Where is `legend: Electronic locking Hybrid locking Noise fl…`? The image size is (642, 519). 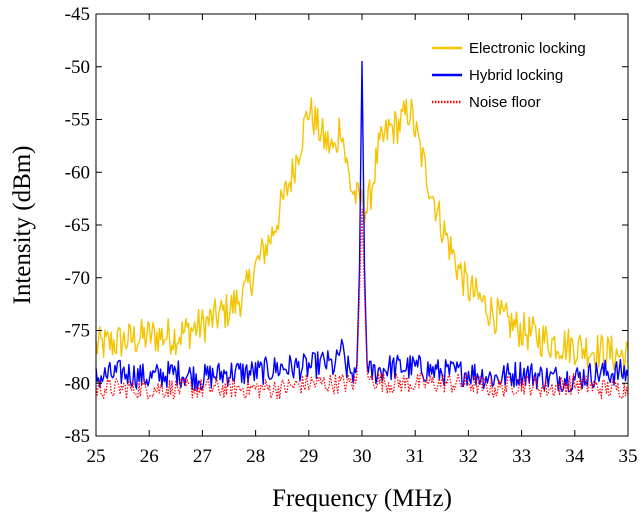 legend: Electronic locking Hybrid locking Noise fl… is located at coordinates (509, 75).